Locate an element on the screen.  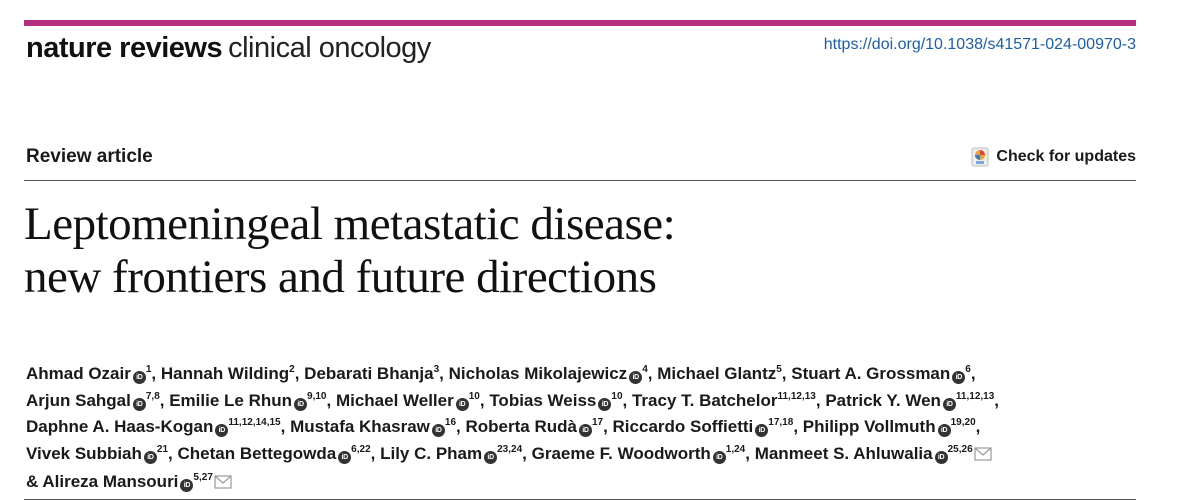
author-name: Lily C. Pham is located at coordinates (431, 453).